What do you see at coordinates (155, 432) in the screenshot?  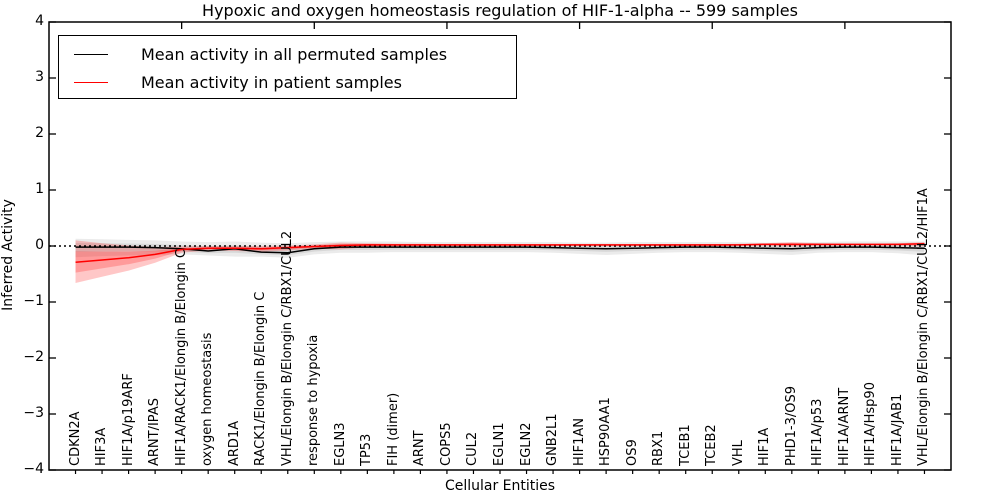 I see `x-tick-label: ARNT/IPAS` at bounding box center [155, 432].